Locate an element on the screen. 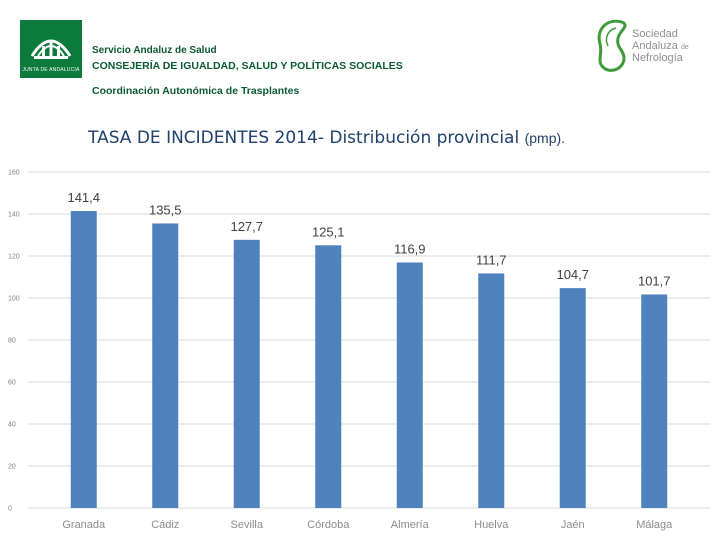  junta-andalucia-logo: JUNTA DE ANDALUCIA is located at coordinates (51, 49).